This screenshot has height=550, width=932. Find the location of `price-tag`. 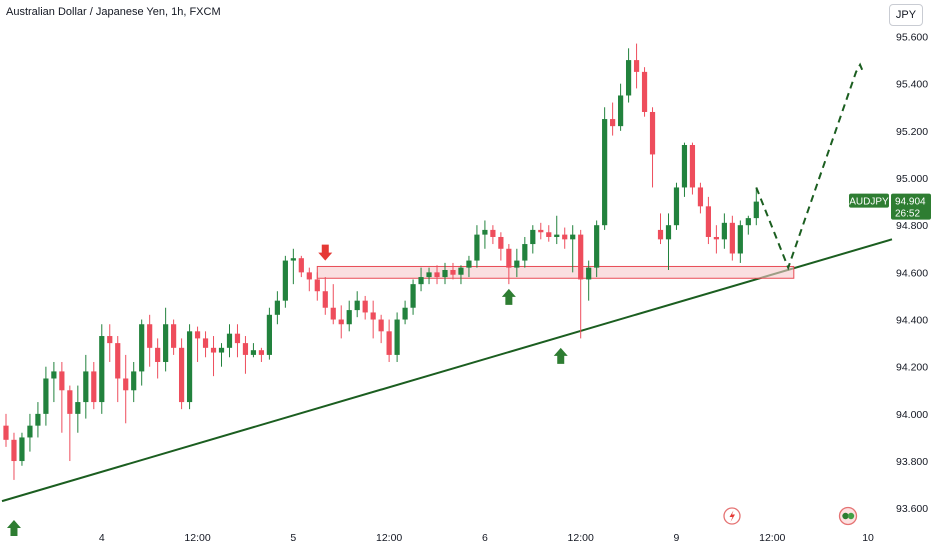

price-tag is located at coordinates (911, 206).